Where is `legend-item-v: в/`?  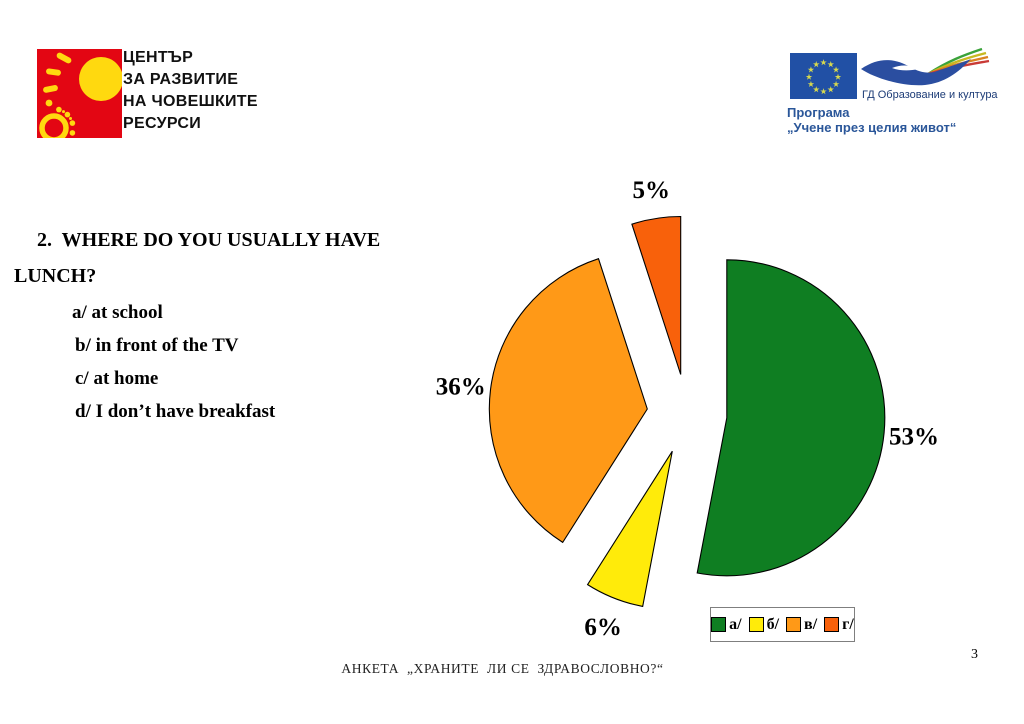 legend-item-v: в/ is located at coordinates (801, 625).